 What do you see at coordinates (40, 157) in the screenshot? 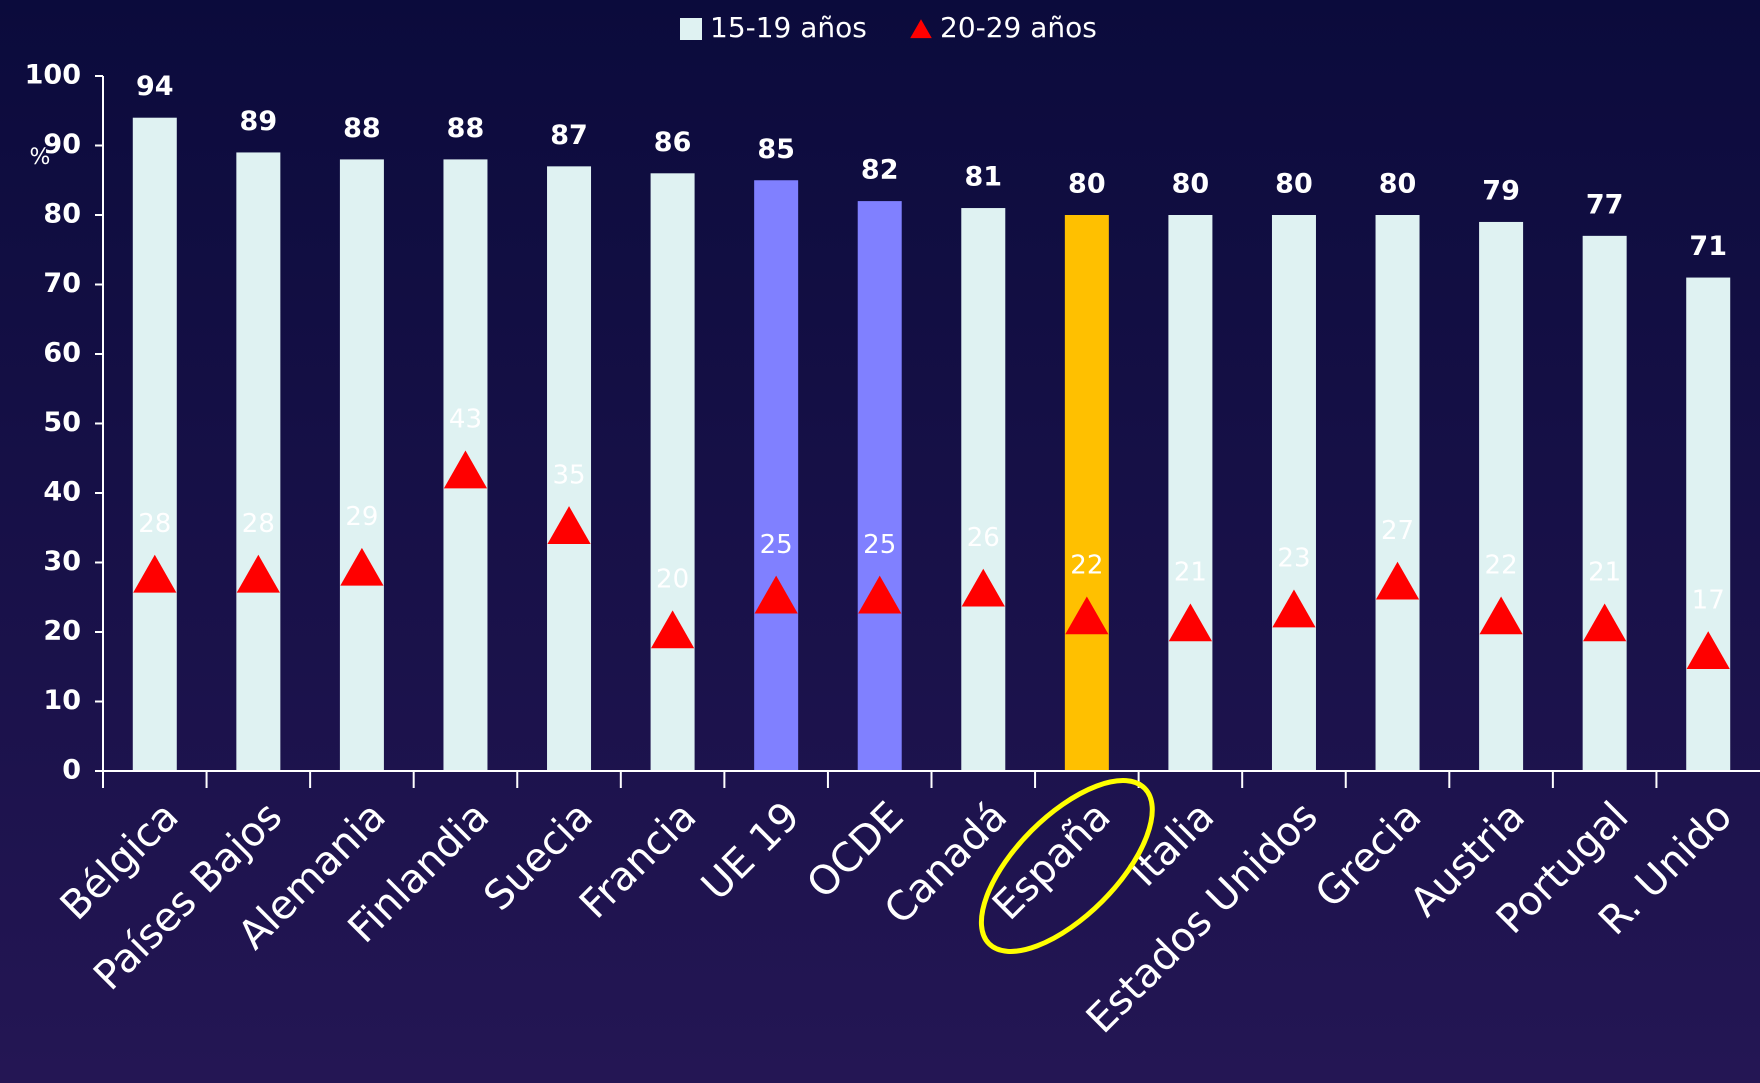
I see `y-axis-label: %` at bounding box center [40, 157].